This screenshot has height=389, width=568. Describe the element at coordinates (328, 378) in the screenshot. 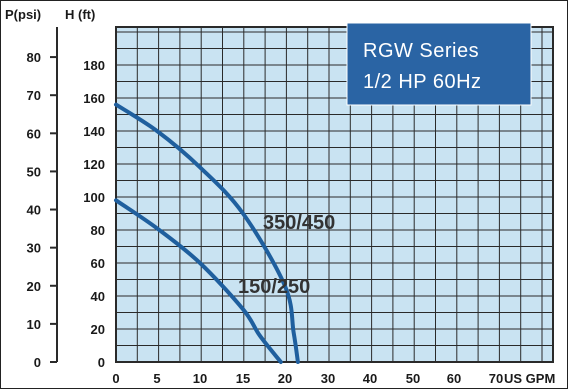

I see `x-tick-label: 30` at that location.